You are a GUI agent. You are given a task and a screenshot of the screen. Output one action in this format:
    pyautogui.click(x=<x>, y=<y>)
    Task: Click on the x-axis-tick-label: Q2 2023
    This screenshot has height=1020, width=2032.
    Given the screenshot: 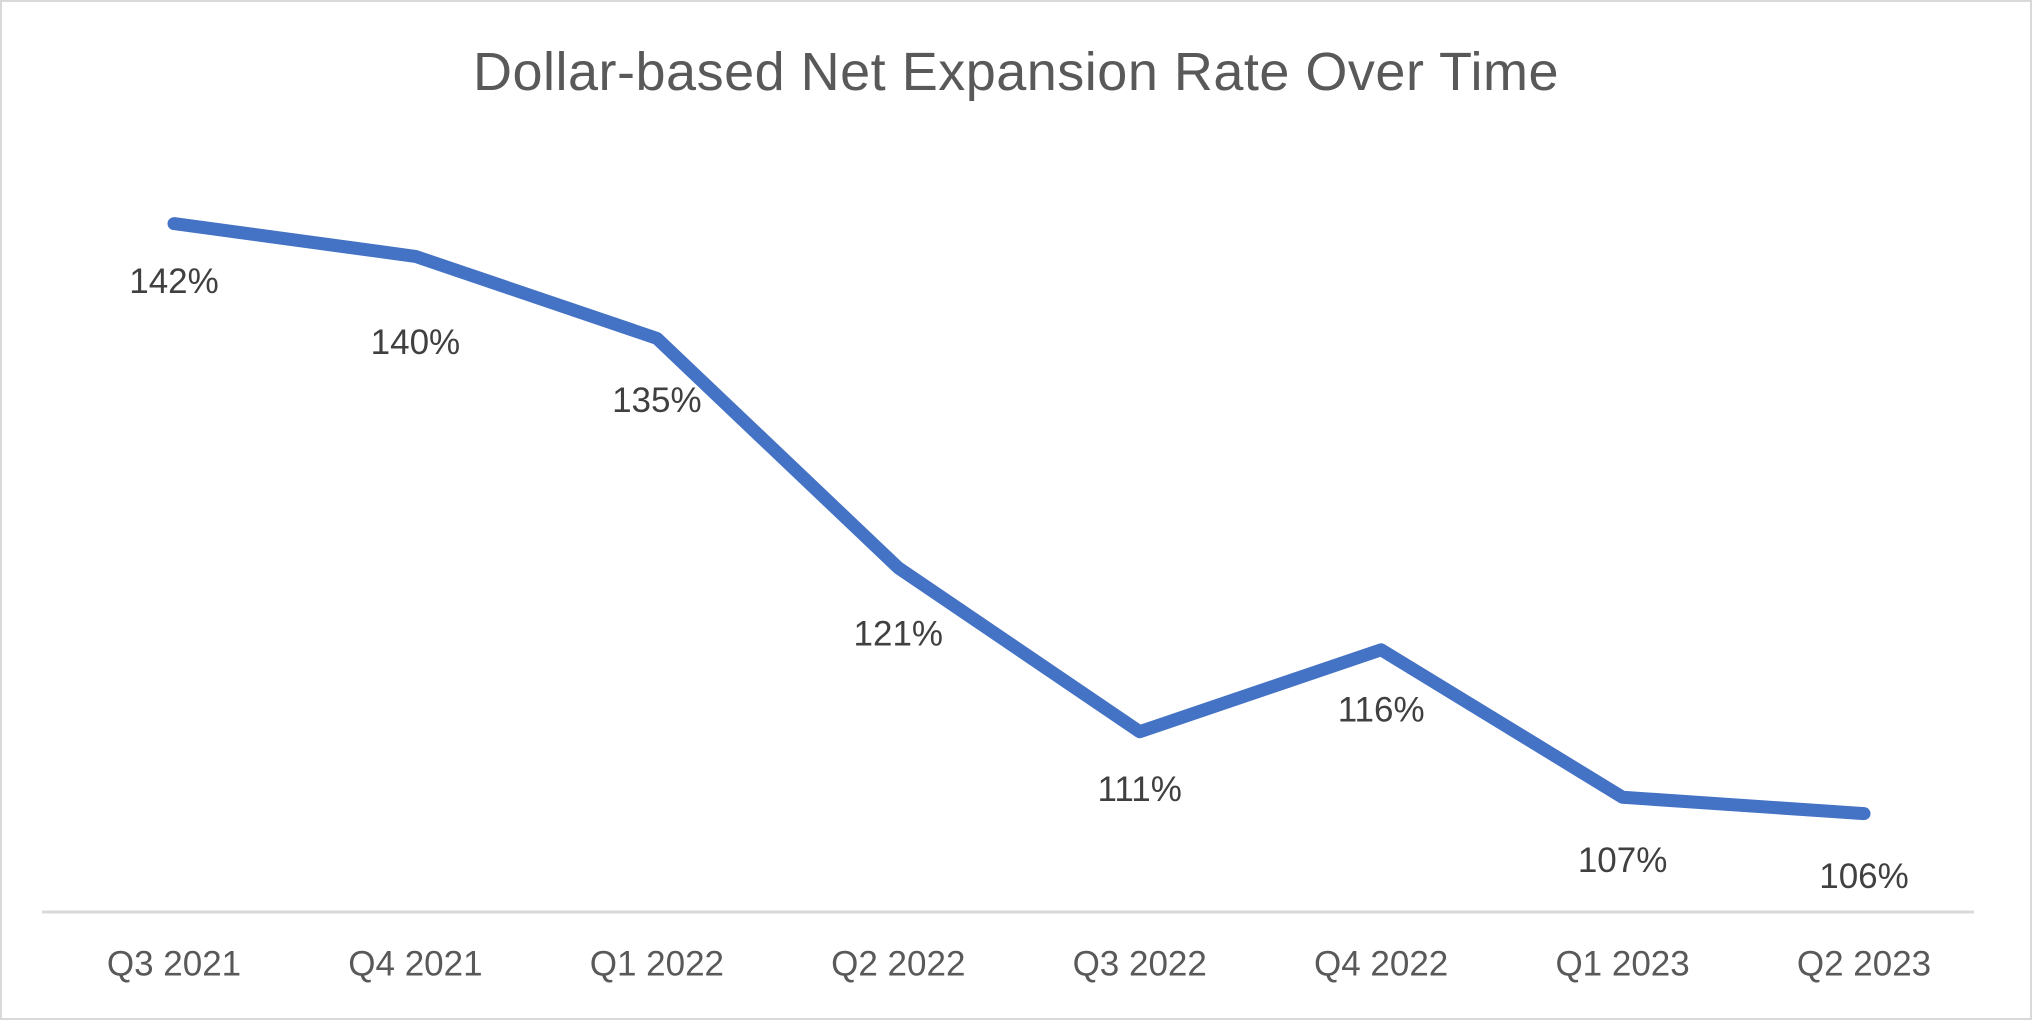 What is the action you would take?
    pyautogui.click(x=1864, y=964)
    